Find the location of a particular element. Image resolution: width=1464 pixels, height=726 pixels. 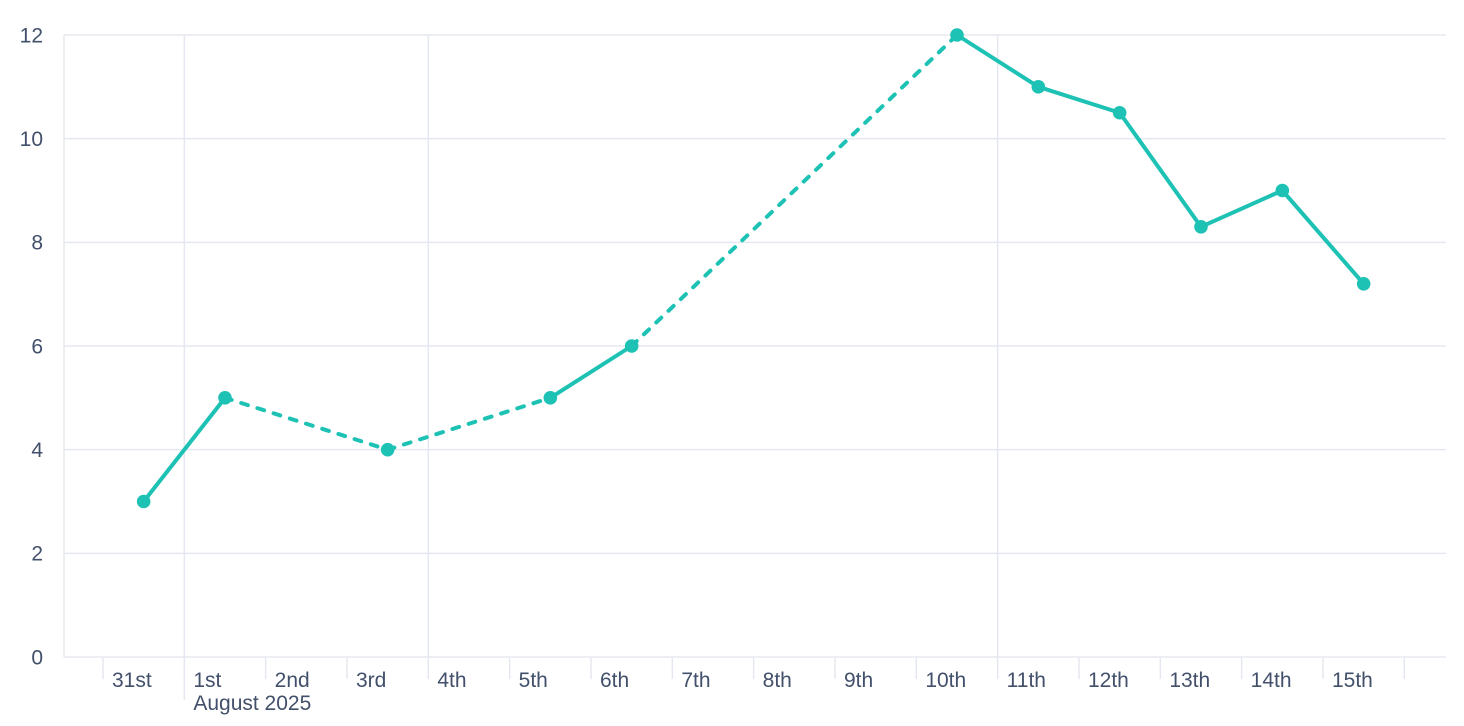

x-axis-label: 4th is located at coordinates (451, 680).